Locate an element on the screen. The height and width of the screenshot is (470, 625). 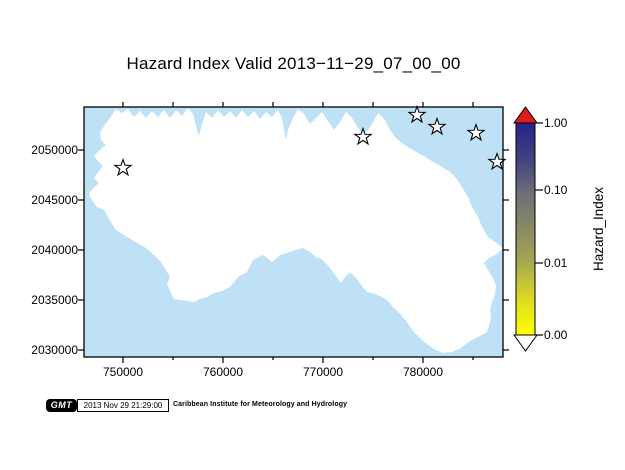
x-axis-tick-label: 750000 is located at coordinates (123, 372).